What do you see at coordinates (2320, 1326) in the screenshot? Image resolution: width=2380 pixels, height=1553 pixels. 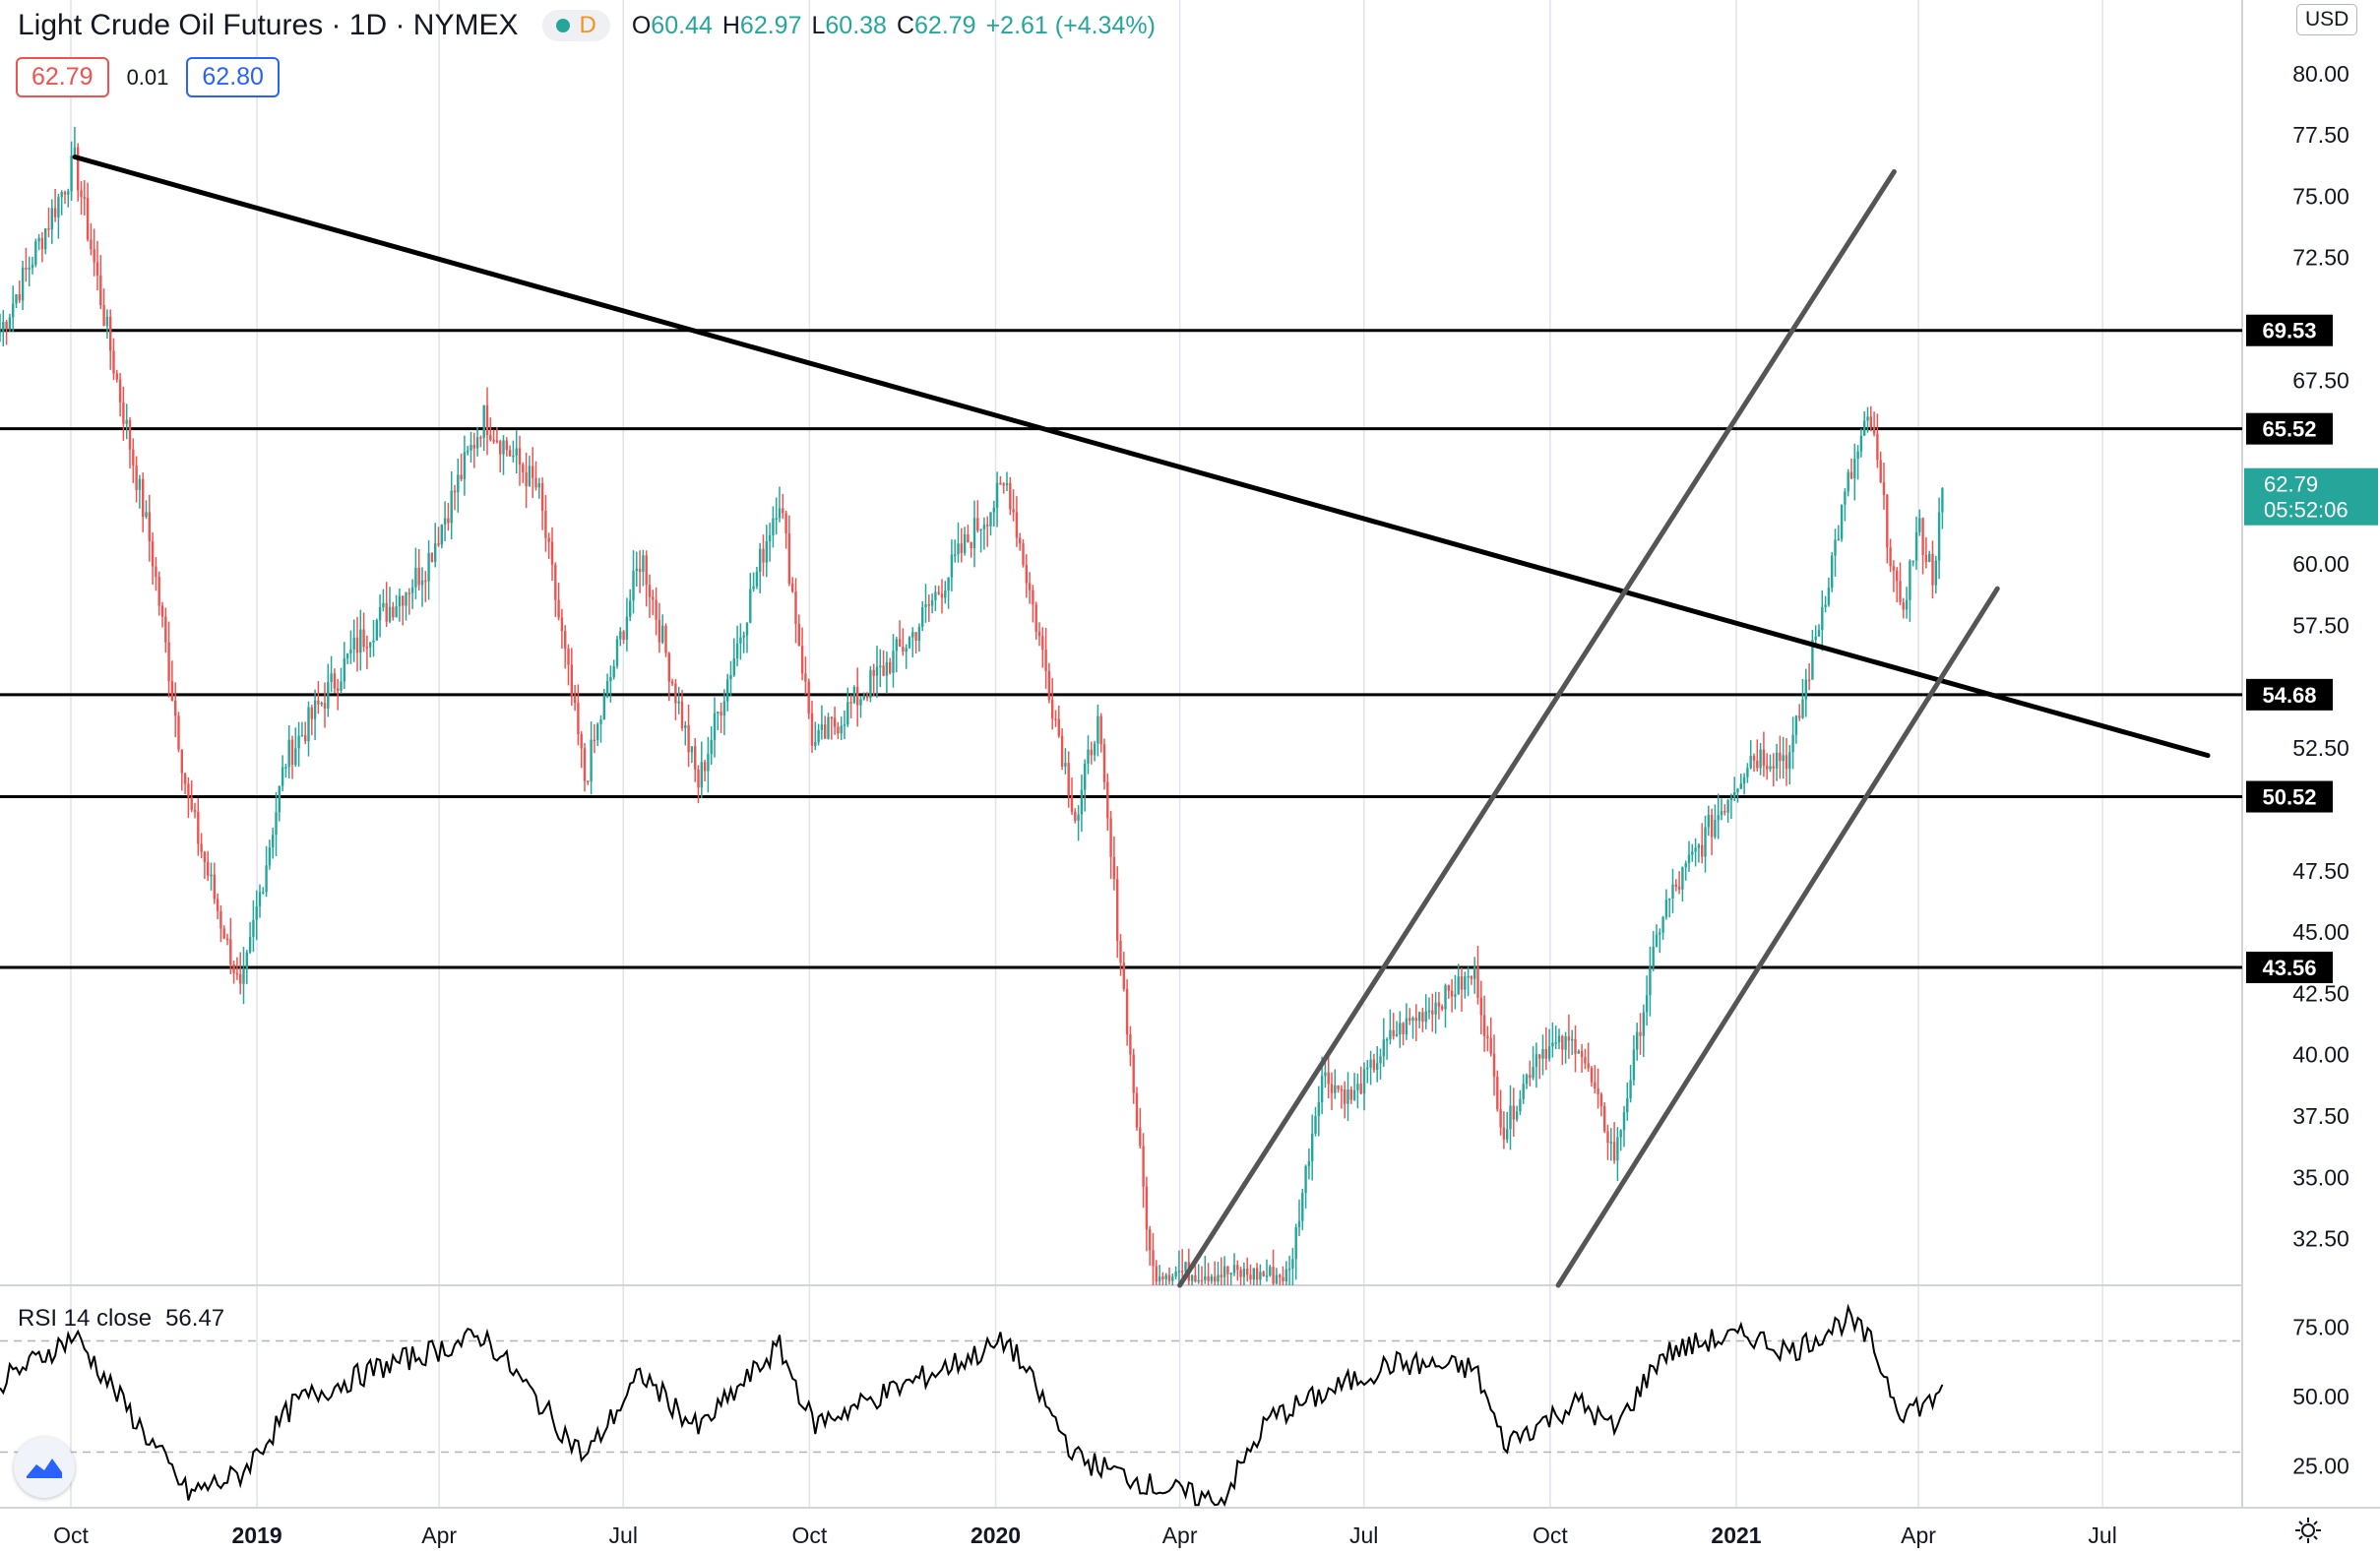 I see `rsi-axis-label: 75.00` at bounding box center [2320, 1326].